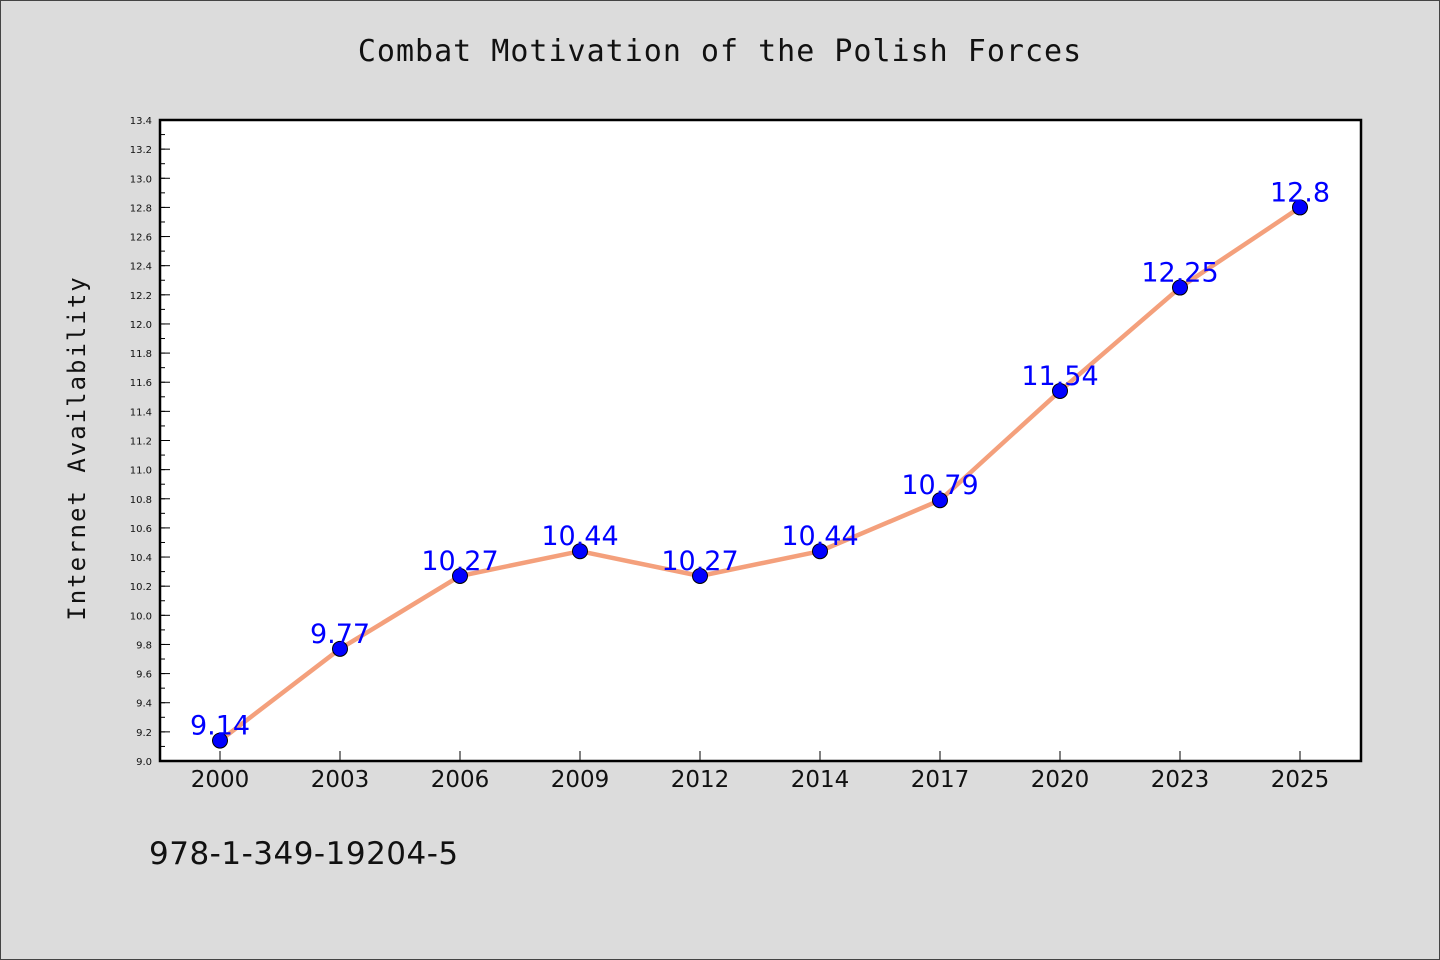  Describe the element at coordinates (304, 854) in the screenshot. I see `isbn-text: 978-1-349-19204-5` at that location.